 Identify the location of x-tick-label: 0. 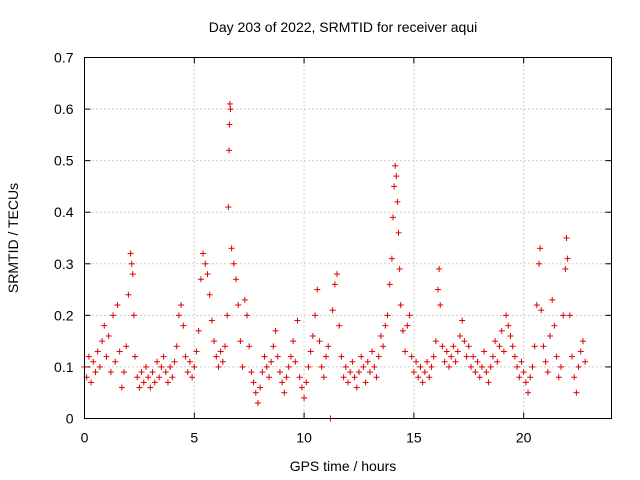
(85, 438).